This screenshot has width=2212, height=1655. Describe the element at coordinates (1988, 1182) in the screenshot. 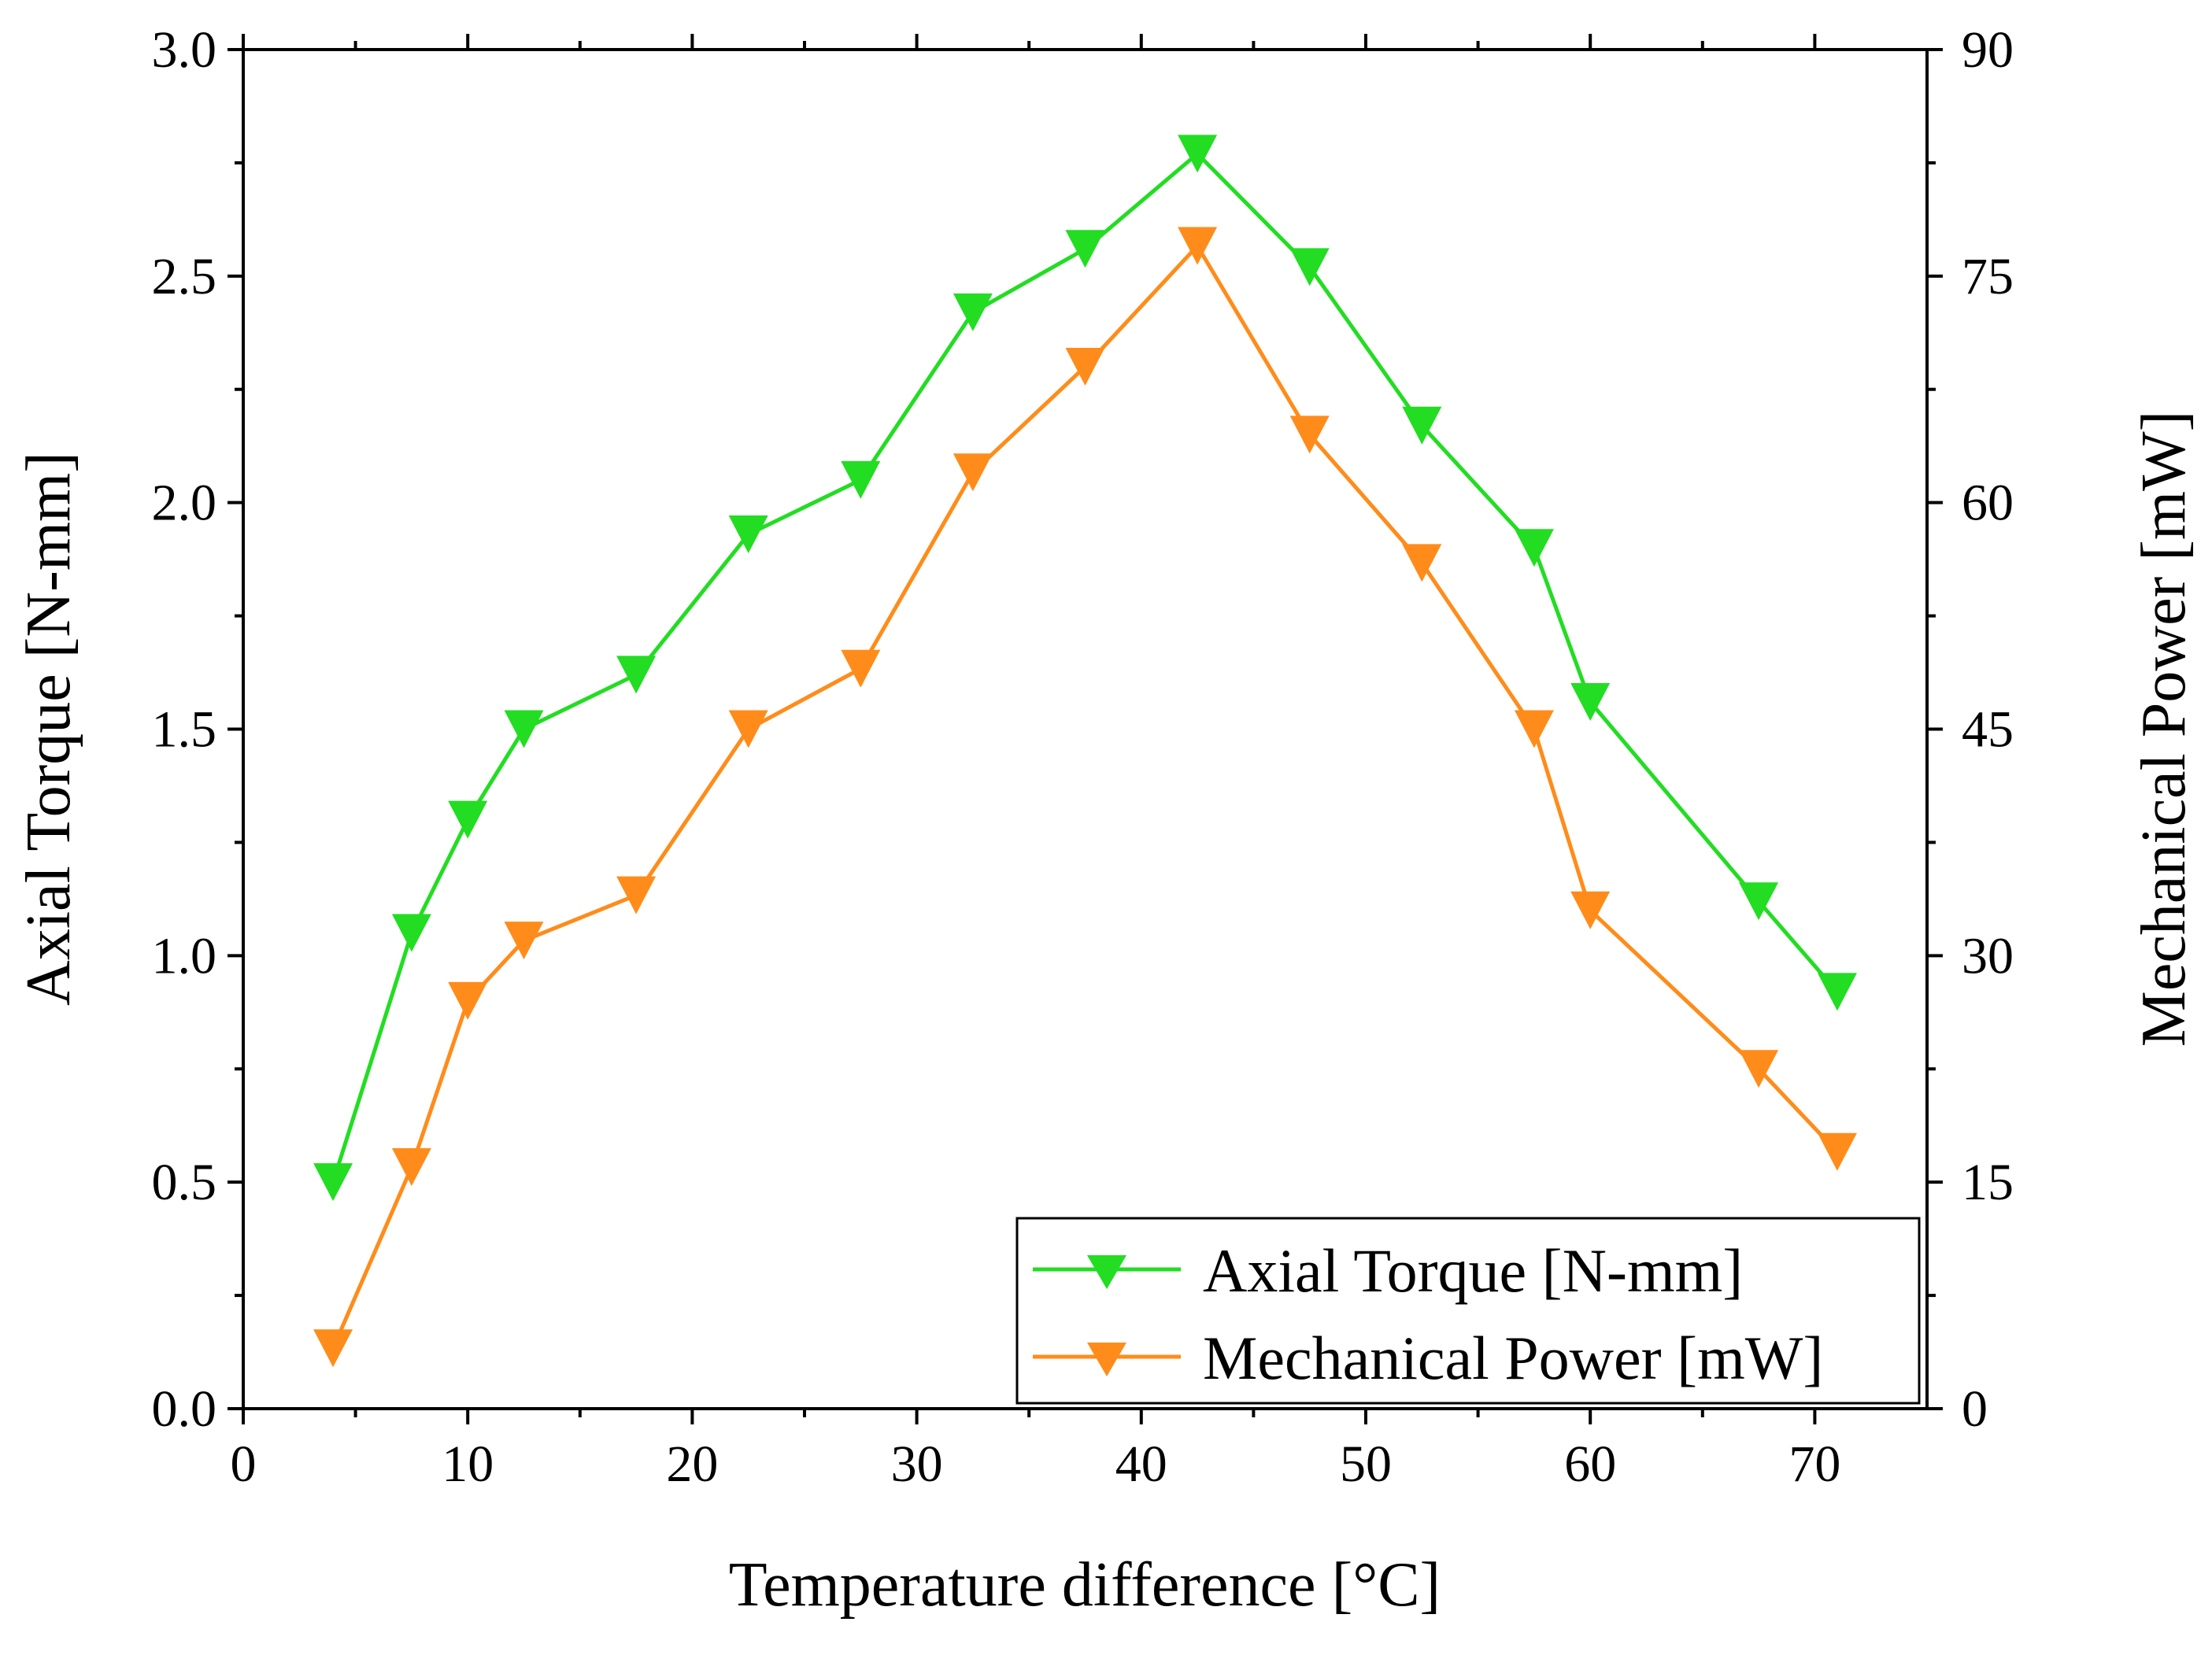

I see `y2-tick-label: 15` at that location.